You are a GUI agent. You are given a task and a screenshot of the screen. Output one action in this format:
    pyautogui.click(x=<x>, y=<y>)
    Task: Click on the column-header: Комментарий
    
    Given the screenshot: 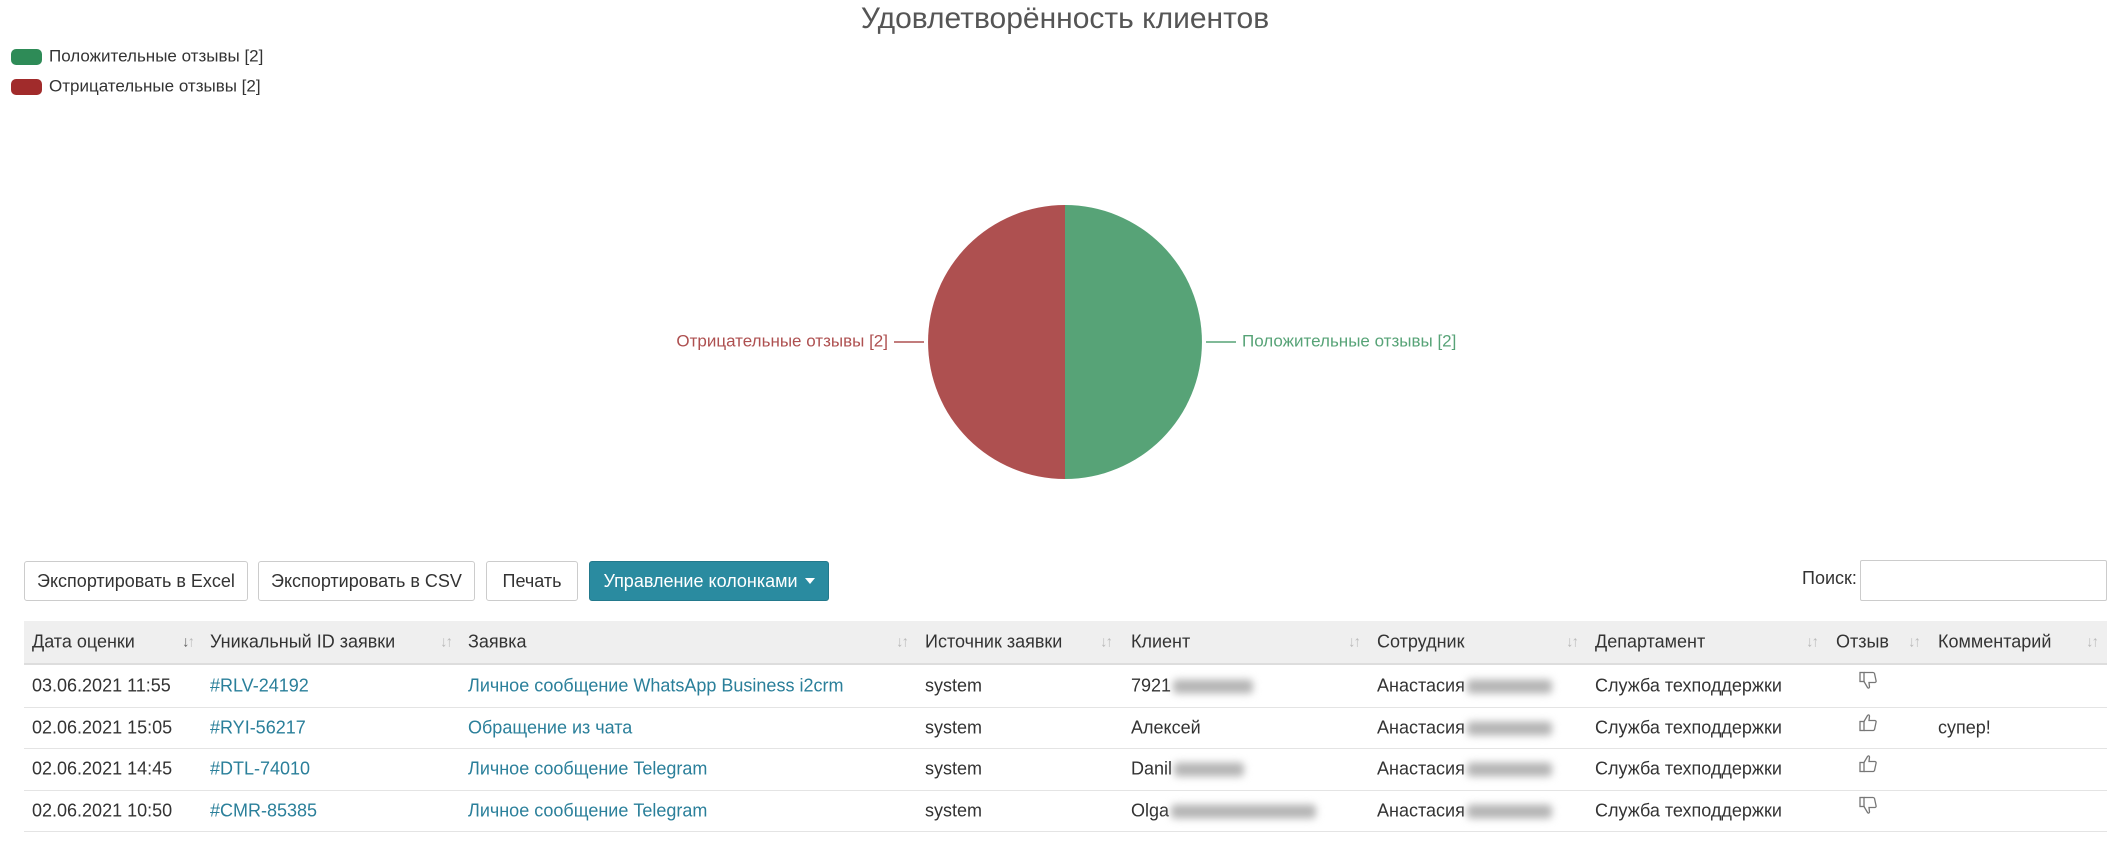 What is the action you would take?
    pyautogui.click(x=1995, y=641)
    